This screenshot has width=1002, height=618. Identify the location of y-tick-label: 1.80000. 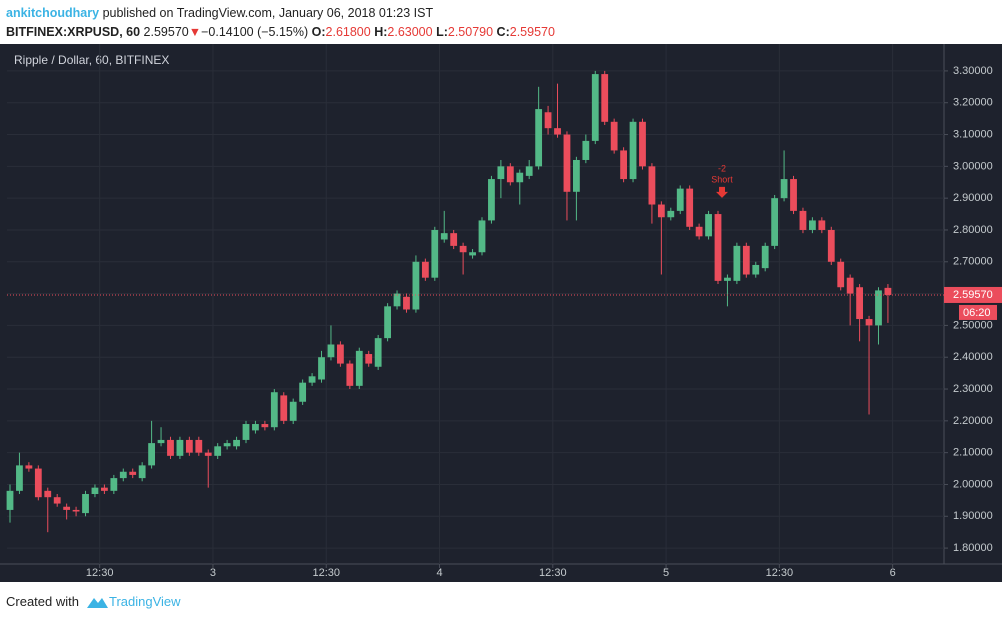
(973, 548).